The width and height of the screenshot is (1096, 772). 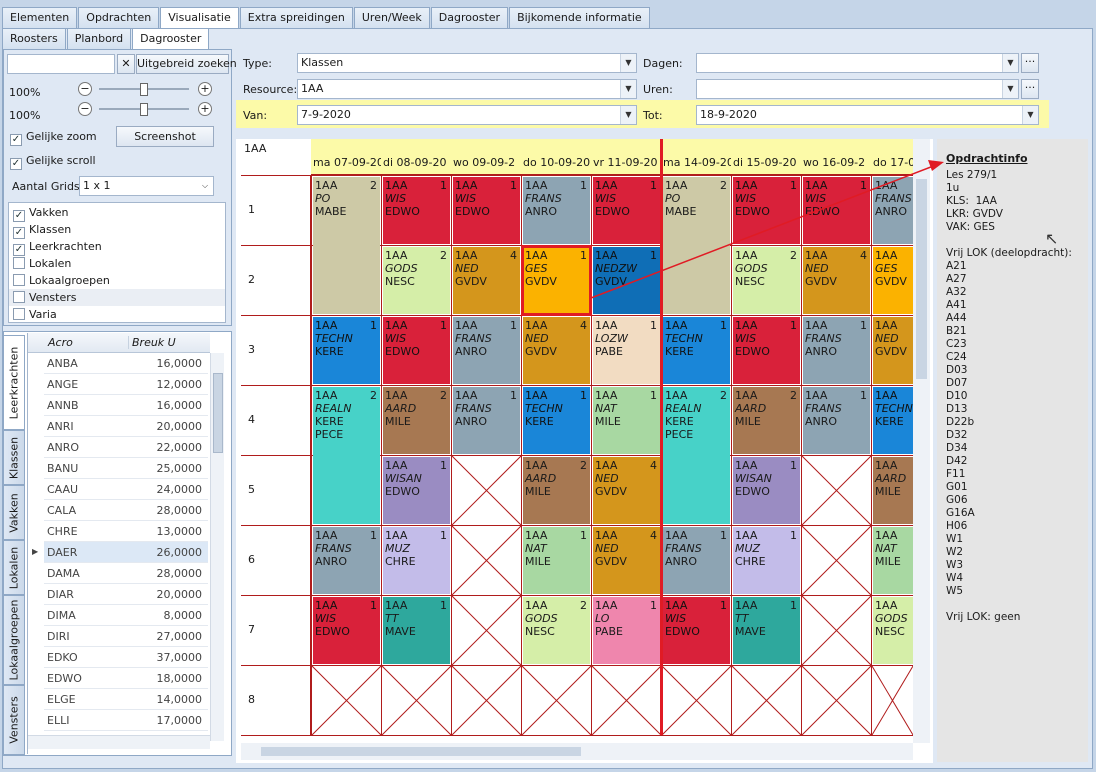 What do you see at coordinates (119, 17) in the screenshot?
I see `tab-opdrachten: Opdrachten` at bounding box center [119, 17].